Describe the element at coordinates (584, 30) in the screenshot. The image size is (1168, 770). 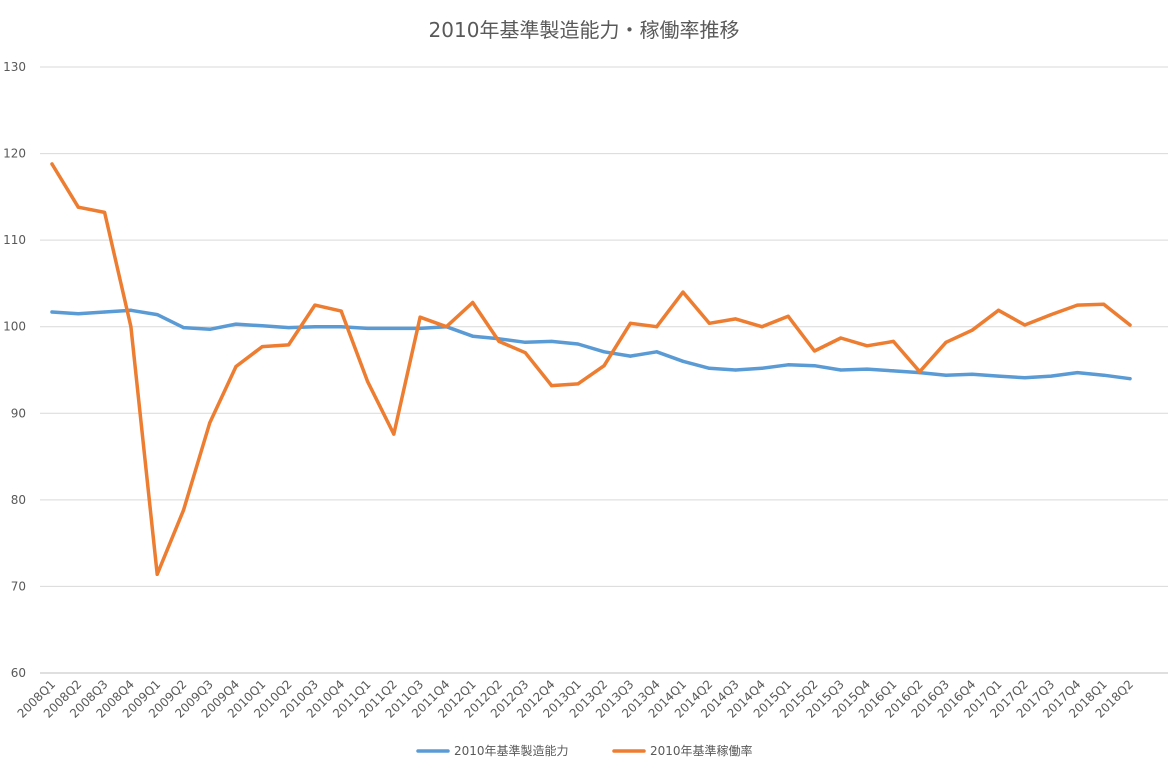
I see `chart-title: 2010年基準製造能力・稼働率推移` at that location.